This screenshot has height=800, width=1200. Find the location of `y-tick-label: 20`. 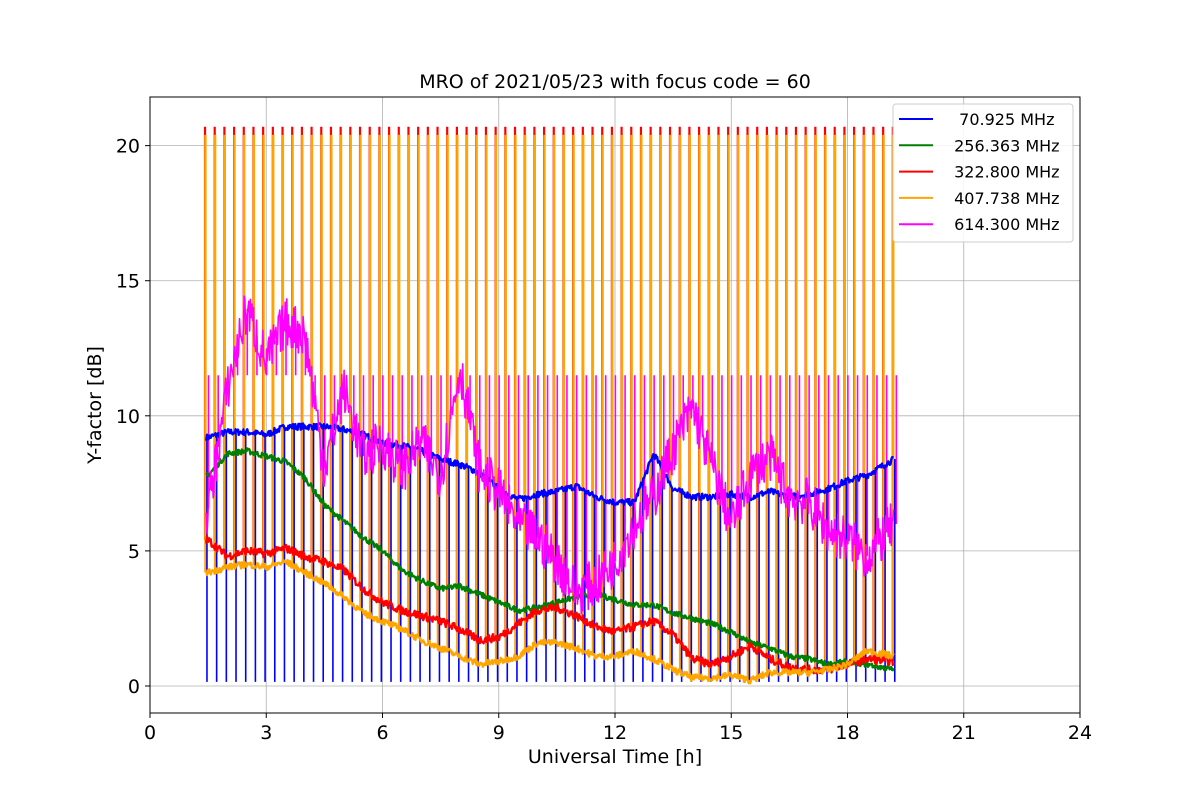

y-tick-label: 20 is located at coordinates (128, 147).